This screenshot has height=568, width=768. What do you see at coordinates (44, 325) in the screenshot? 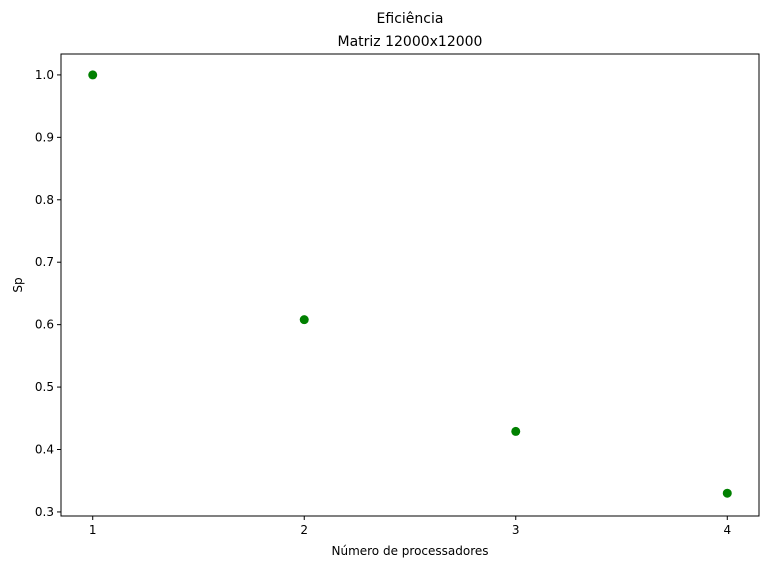
I see `y-tick-label: 0.6` at bounding box center [44, 325].